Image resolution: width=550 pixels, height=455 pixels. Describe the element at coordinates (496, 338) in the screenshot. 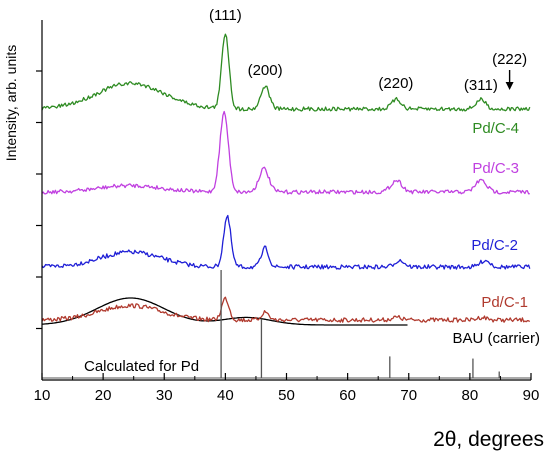

I see `series-label-bau-carrier: BAU (carrier)` at that location.